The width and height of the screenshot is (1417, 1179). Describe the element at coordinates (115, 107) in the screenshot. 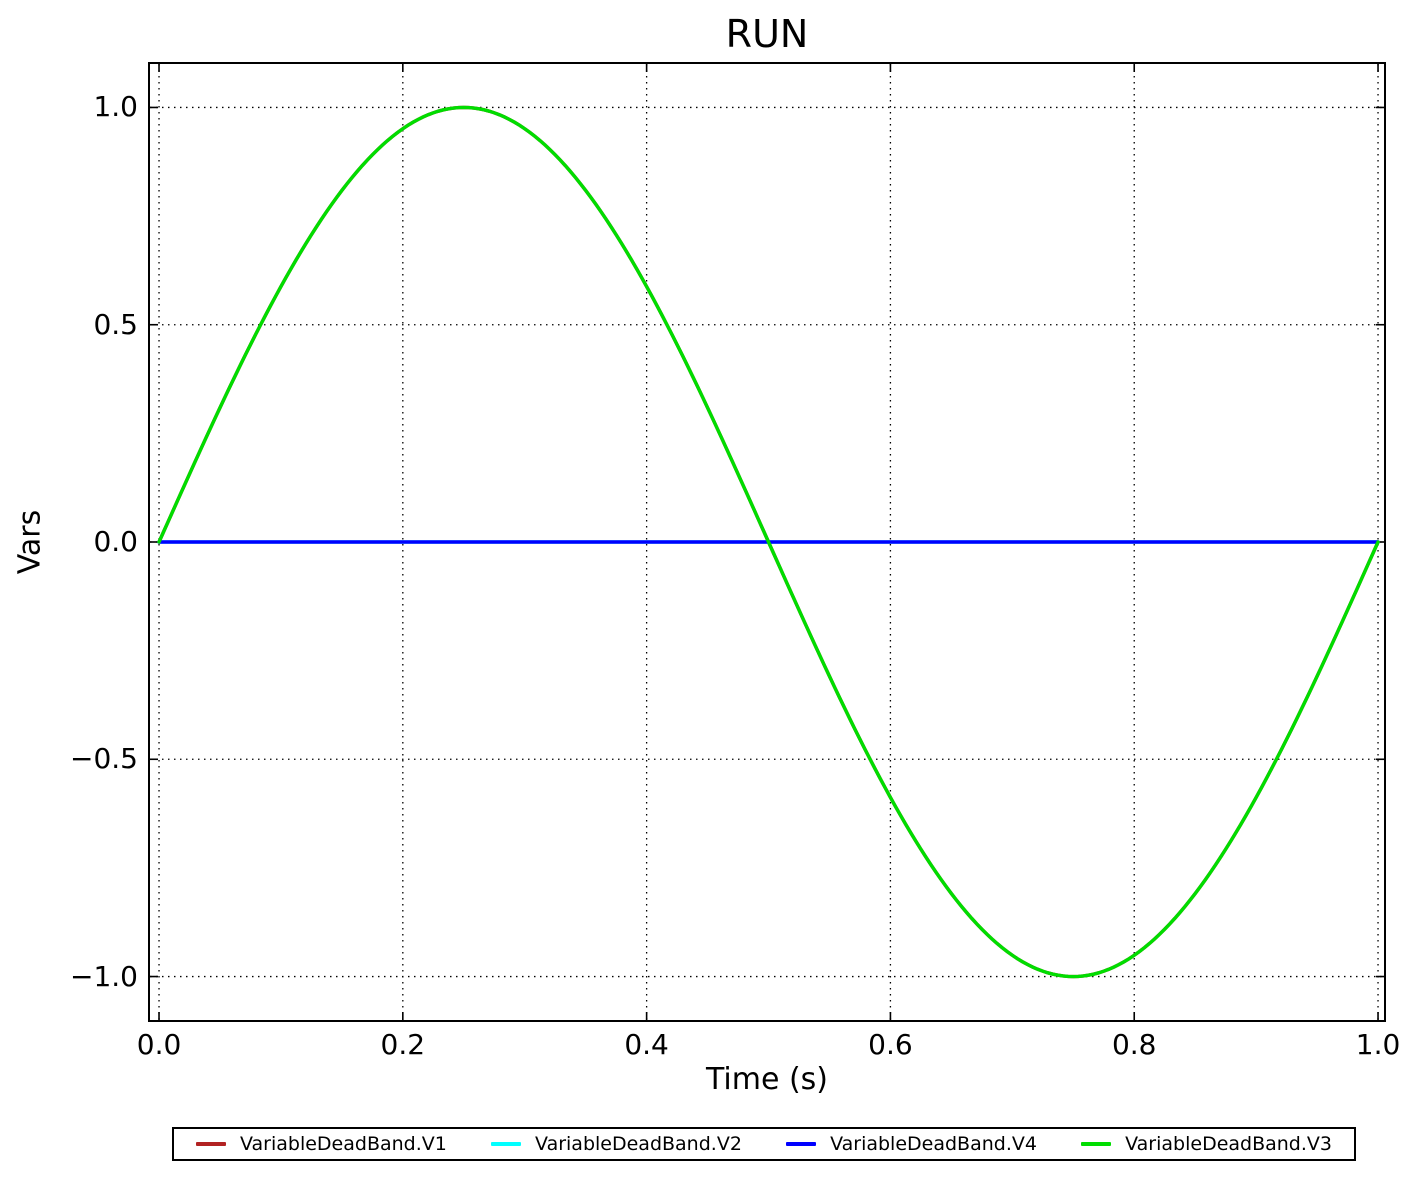

I see `y-tick-label: 1.0` at that location.